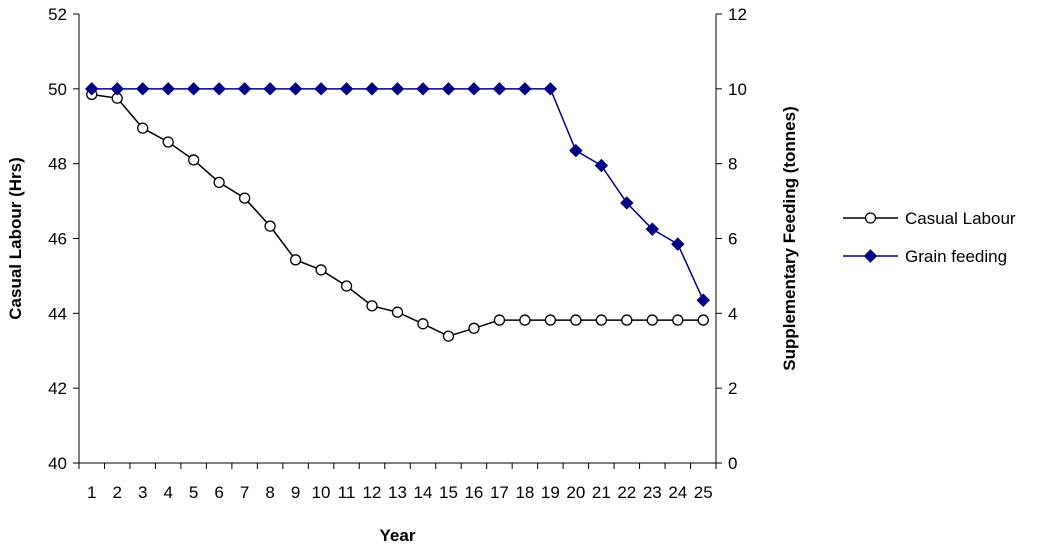 This screenshot has width=1044, height=547. Describe the element at coordinates (423, 492) in the screenshot. I see `x-tick-label: 14` at that location.